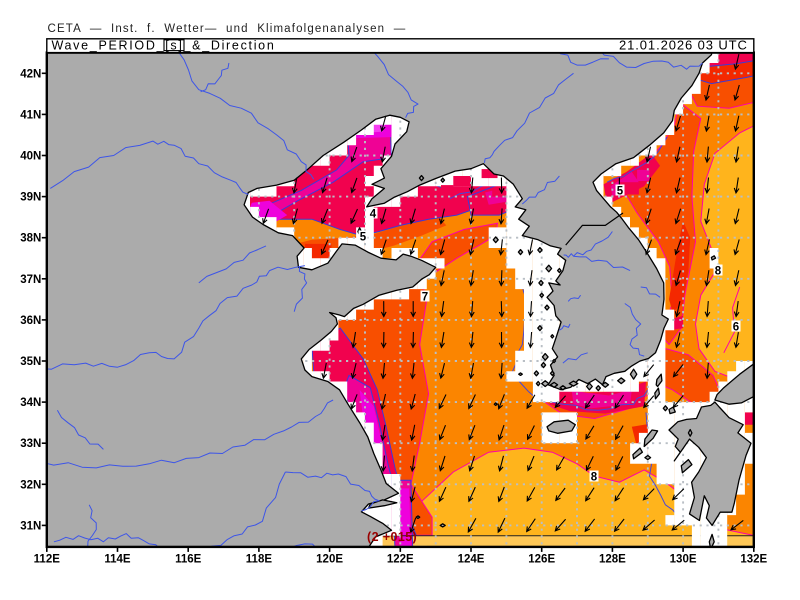 This screenshot has width=800, height=600. I want to click on svg-text: 118E, so click(259, 559).